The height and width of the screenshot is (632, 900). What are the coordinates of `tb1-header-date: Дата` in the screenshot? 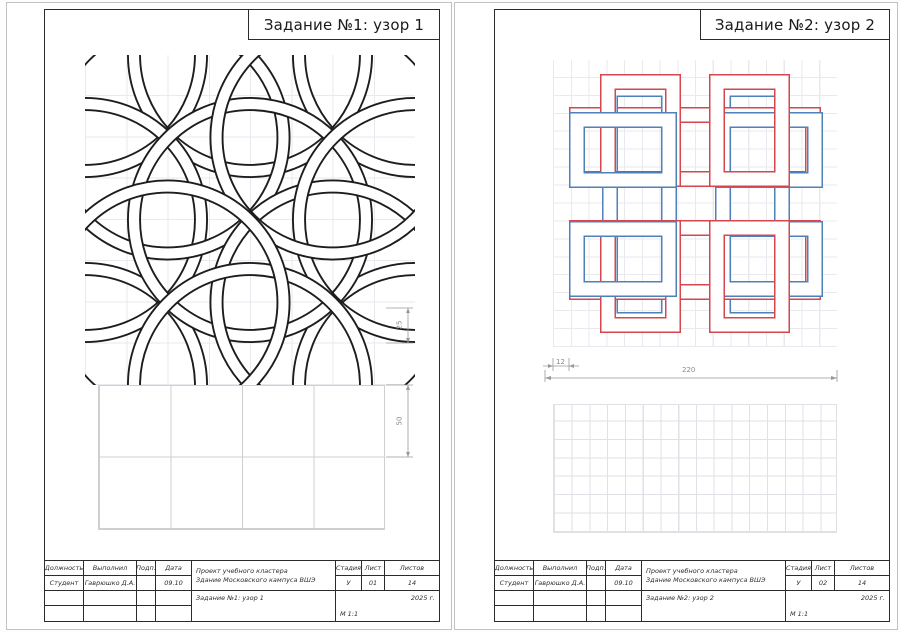 It's located at (174, 568).